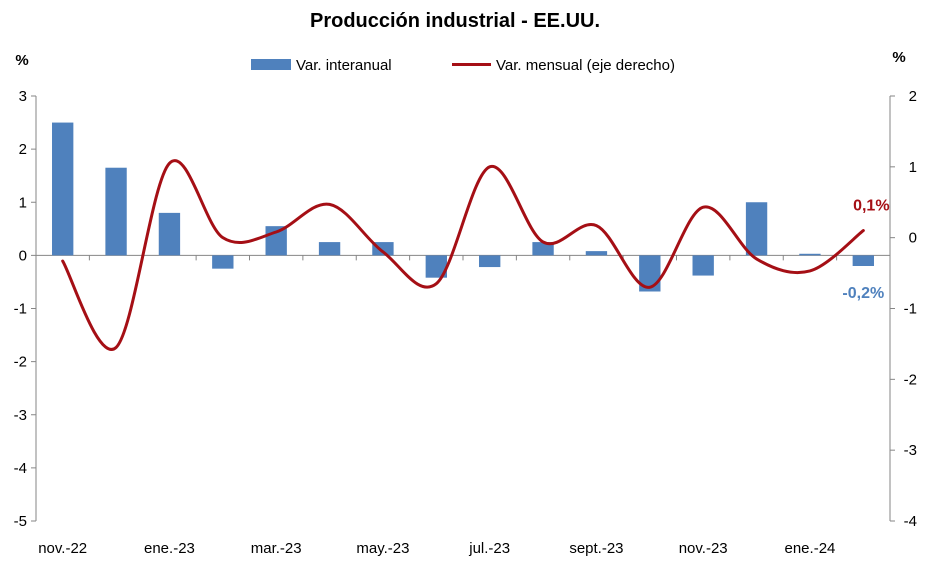 Image resolution: width=926 pixels, height=569 pixels. What do you see at coordinates (863, 293) in the screenshot?
I see `data-label-yoy: -0,2%` at bounding box center [863, 293].